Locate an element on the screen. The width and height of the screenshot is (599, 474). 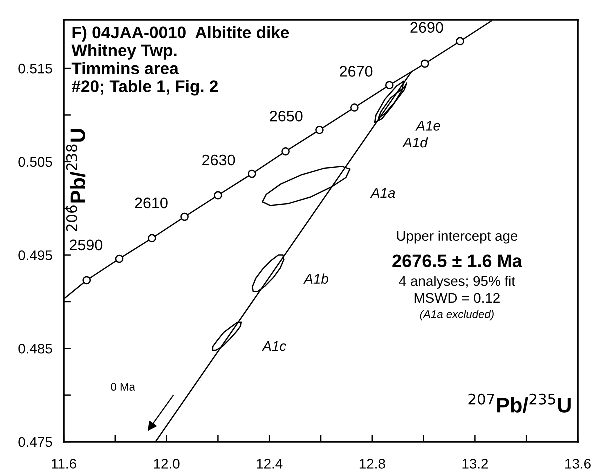
y-tick-label: 0.515 is located at coordinates (35, 69).